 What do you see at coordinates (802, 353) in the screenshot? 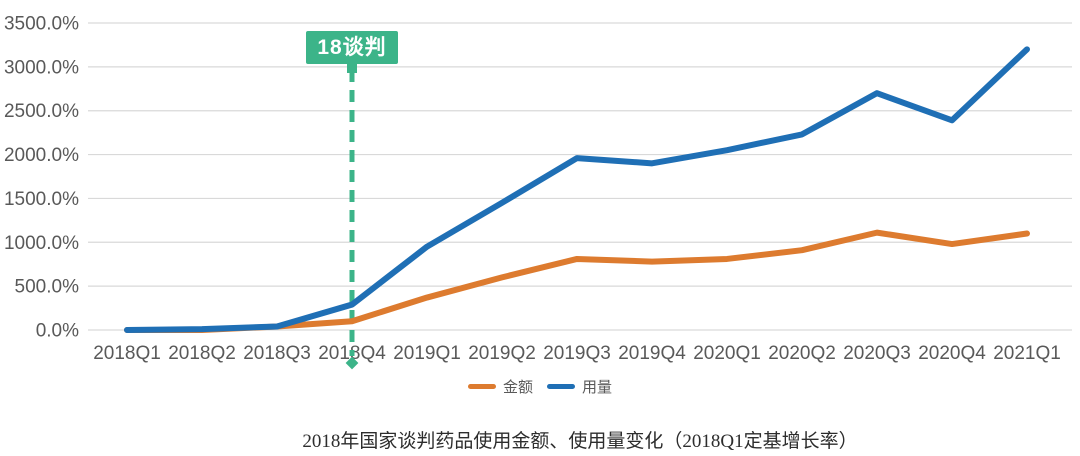
I see `x-axis-tick-label: 2020Q2` at bounding box center [802, 353].